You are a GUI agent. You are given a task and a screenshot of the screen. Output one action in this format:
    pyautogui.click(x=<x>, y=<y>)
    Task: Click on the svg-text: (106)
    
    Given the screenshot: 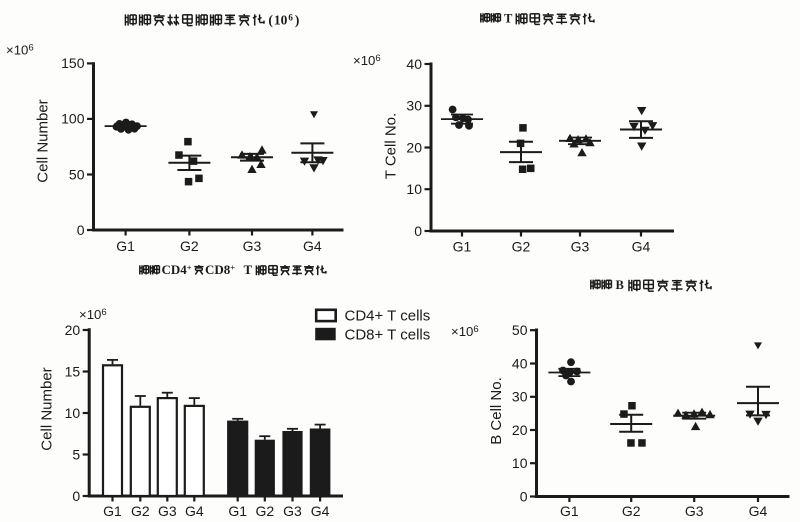 What is the action you would take?
    pyautogui.click(x=283, y=19)
    